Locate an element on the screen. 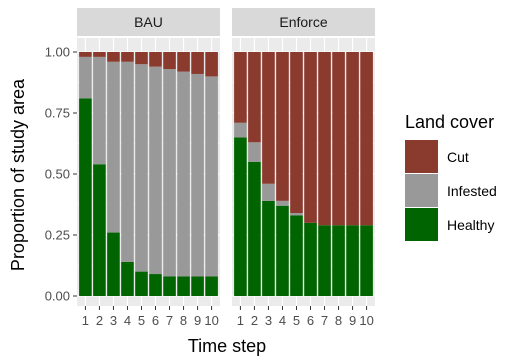  y-tick-label: 0.25 is located at coordinates (57, 235).